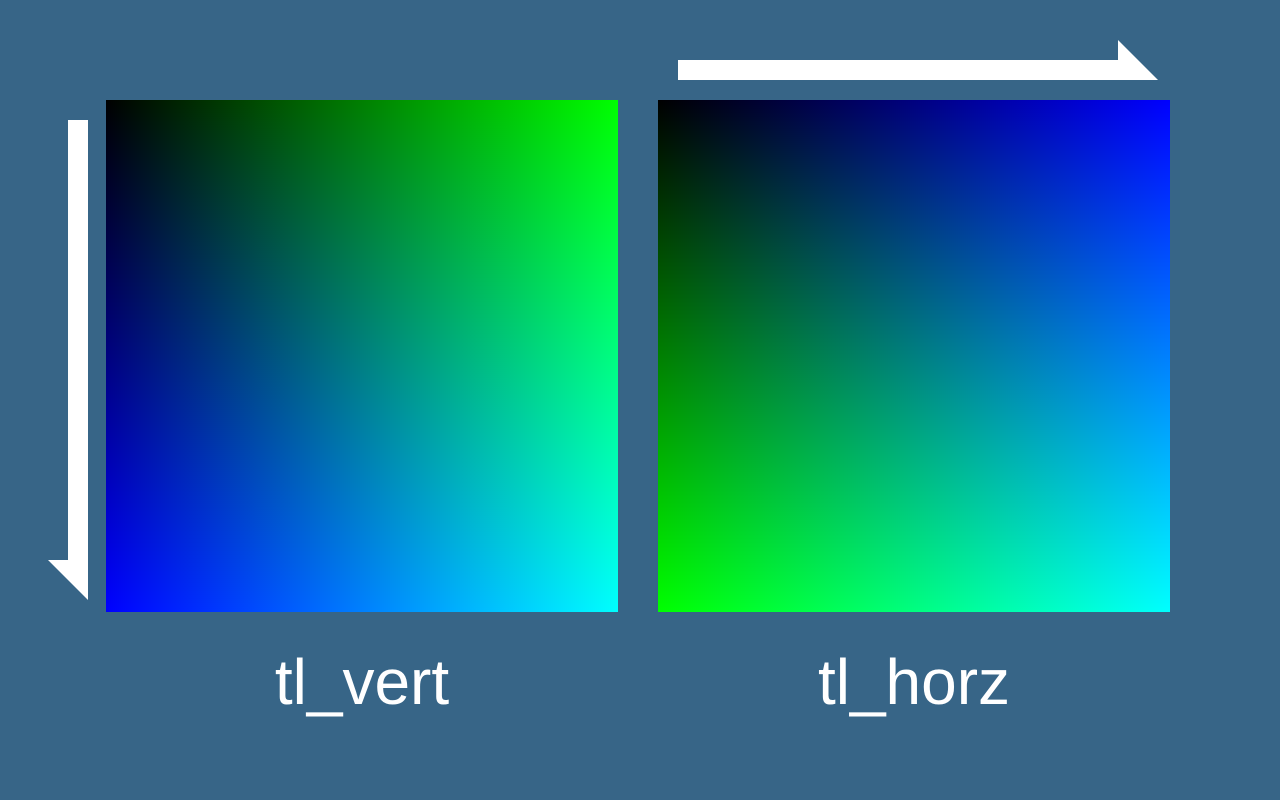 The image size is (1280, 800). What do you see at coordinates (362, 682) in the screenshot?
I see `tl-vert-label: tl_vert` at bounding box center [362, 682].